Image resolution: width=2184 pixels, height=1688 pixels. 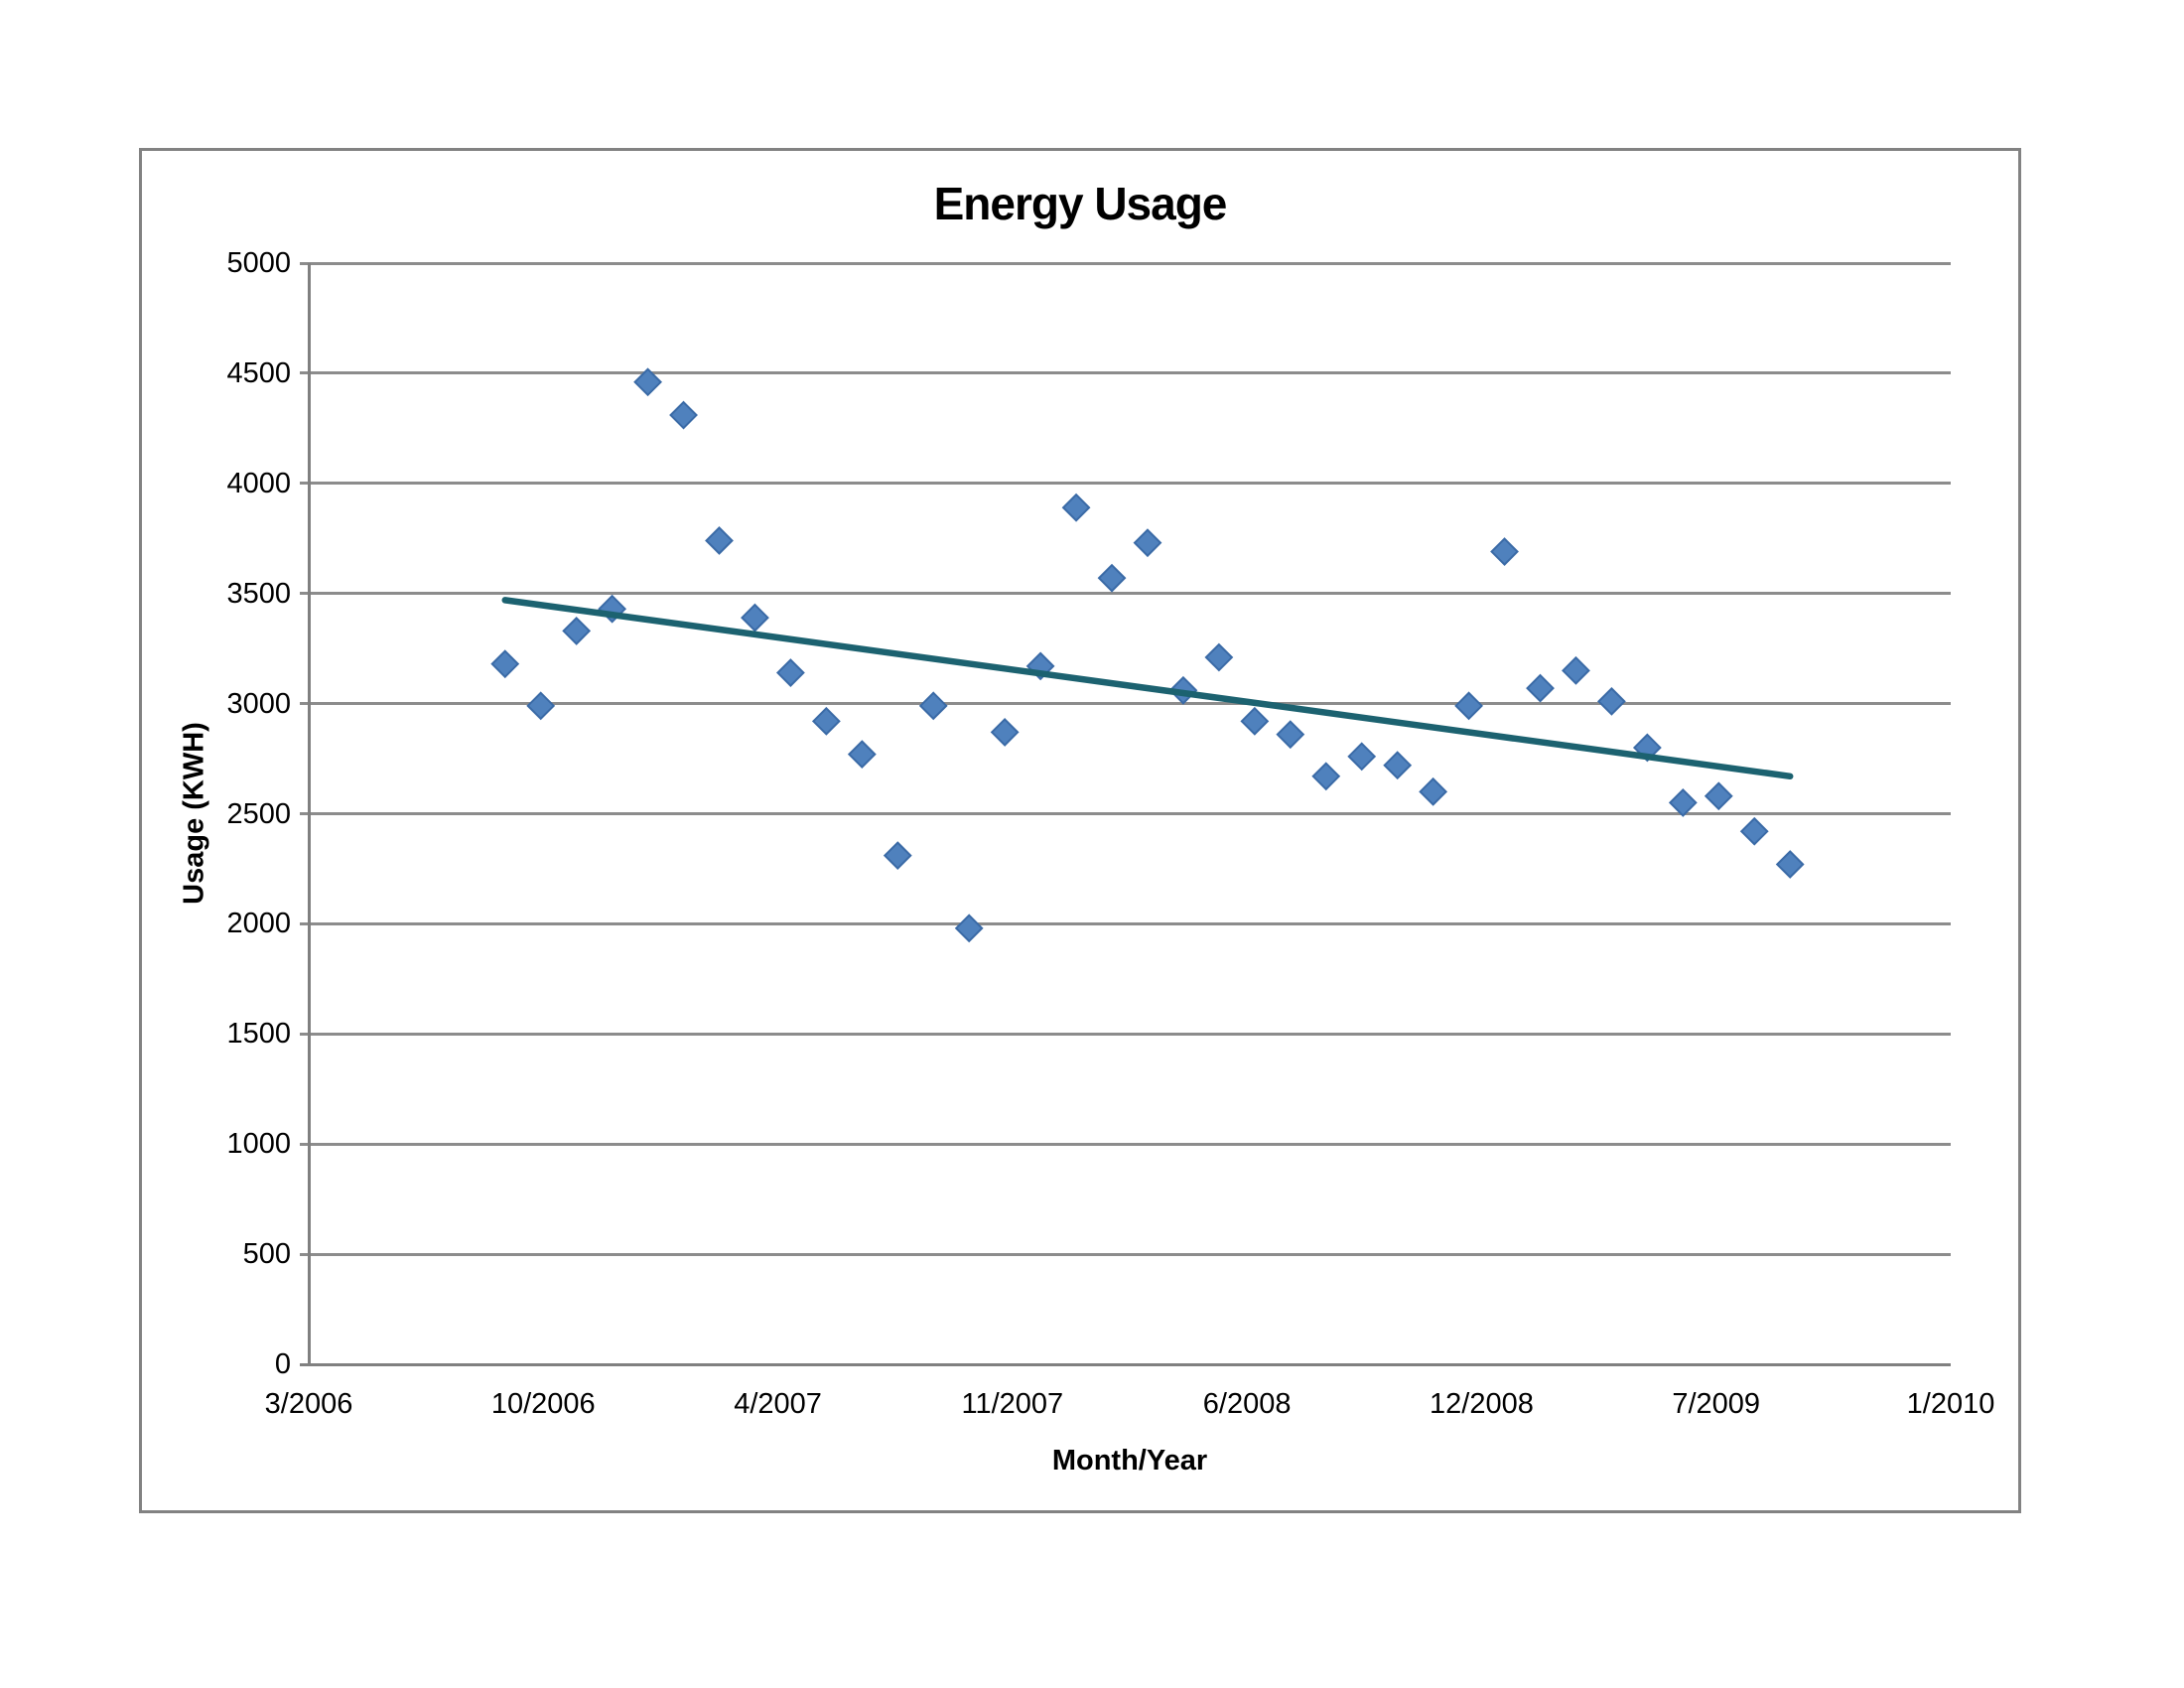 What do you see at coordinates (1129, 1461) in the screenshot?
I see `x-axis-title: Month/Year` at bounding box center [1129, 1461].